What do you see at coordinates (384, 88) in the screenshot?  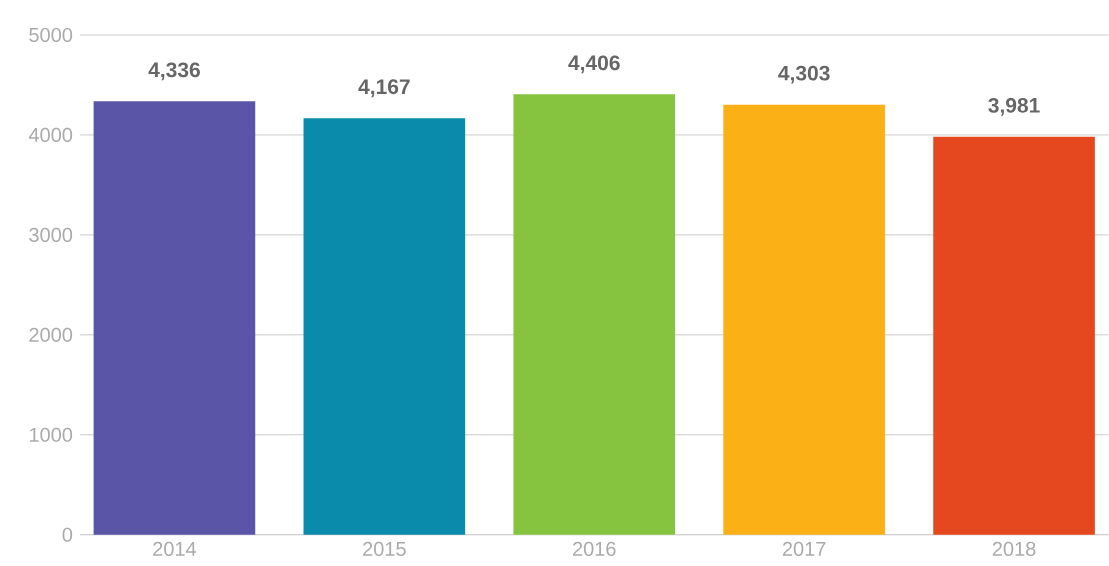 I see `data-label: 4,167` at bounding box center [384, 88].